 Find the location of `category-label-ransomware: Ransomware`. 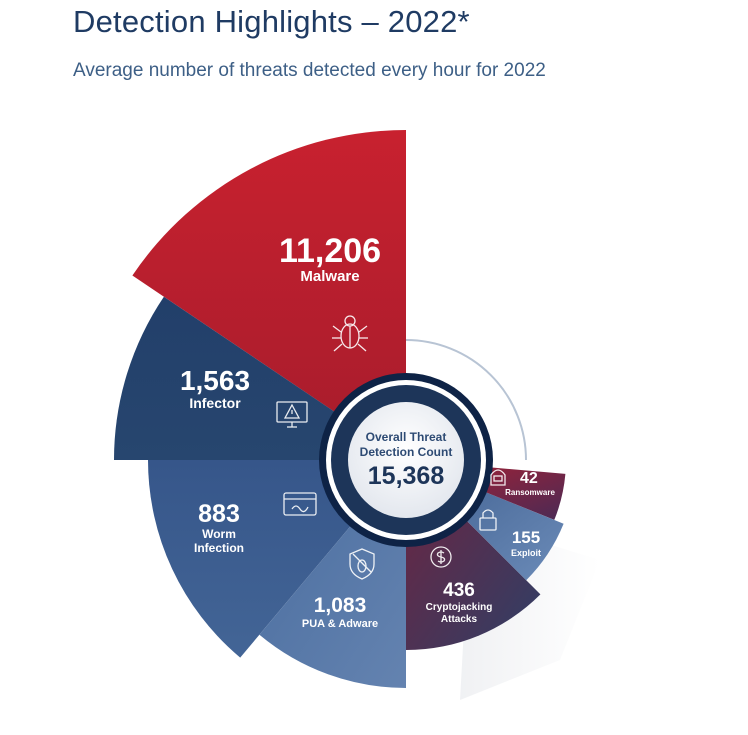

category-label-ransomware: Ransomware is located at coordinates (530, 492).